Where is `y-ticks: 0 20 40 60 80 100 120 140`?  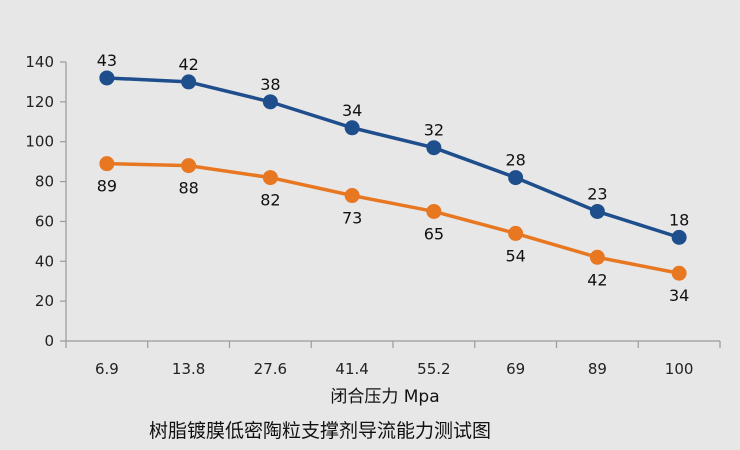 y-ticks: 0 20 40 60 80 100 120 140 is located at coordinates (45, 201).